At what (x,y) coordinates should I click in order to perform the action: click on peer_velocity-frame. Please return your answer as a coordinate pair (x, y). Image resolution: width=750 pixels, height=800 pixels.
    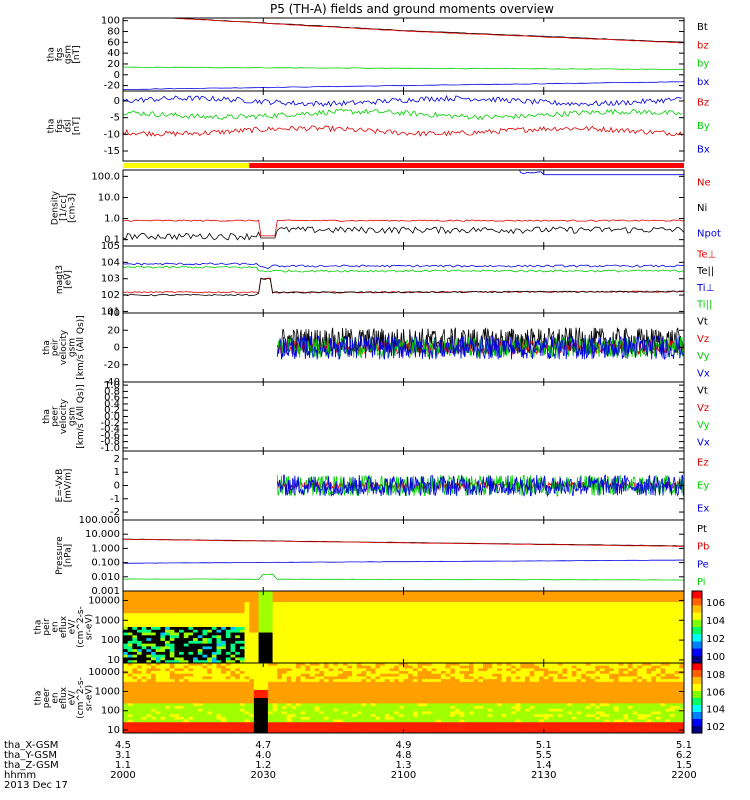
    Looking at the image, I should click on (403, 416).